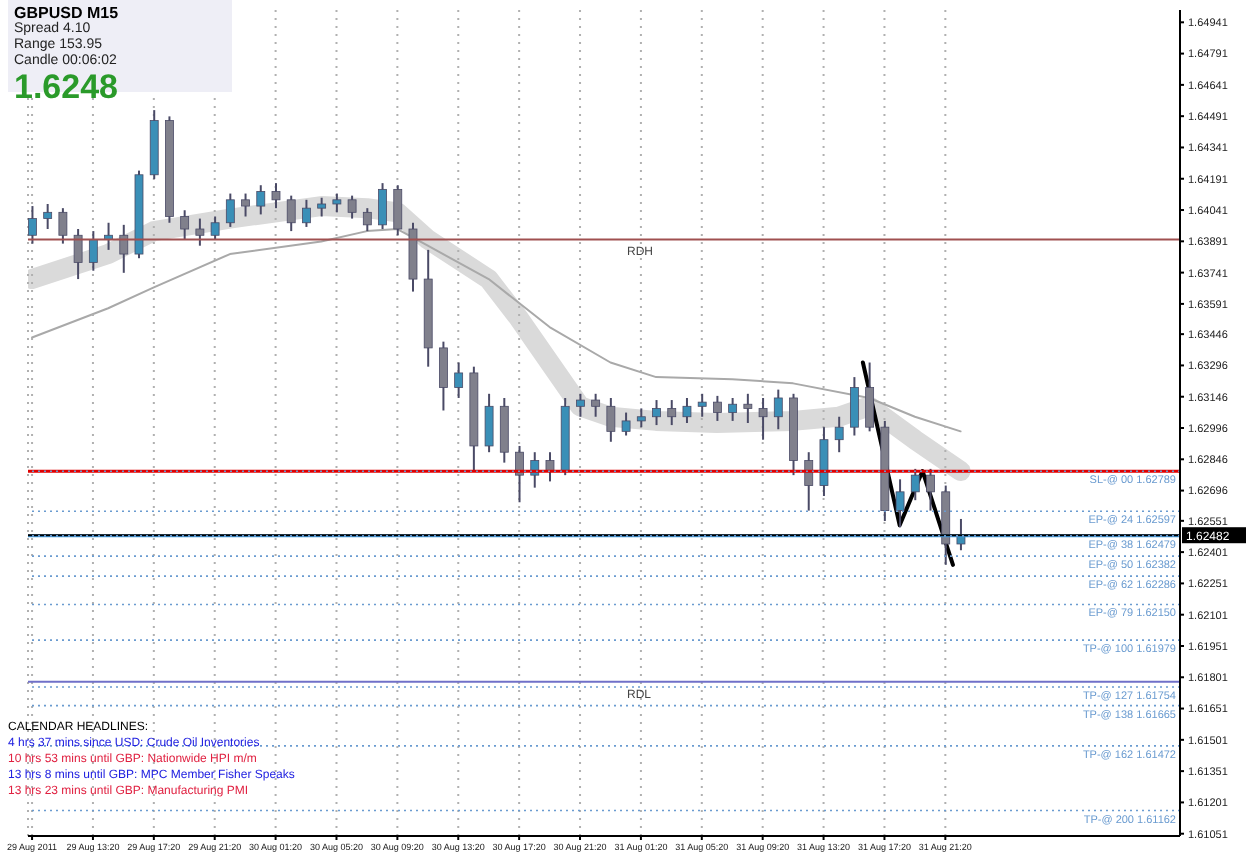  What do you see at coordinates (67, 13) in the screenshot?
I see `chart-title: GBPUSD M15` at bounding box center [67, 13].